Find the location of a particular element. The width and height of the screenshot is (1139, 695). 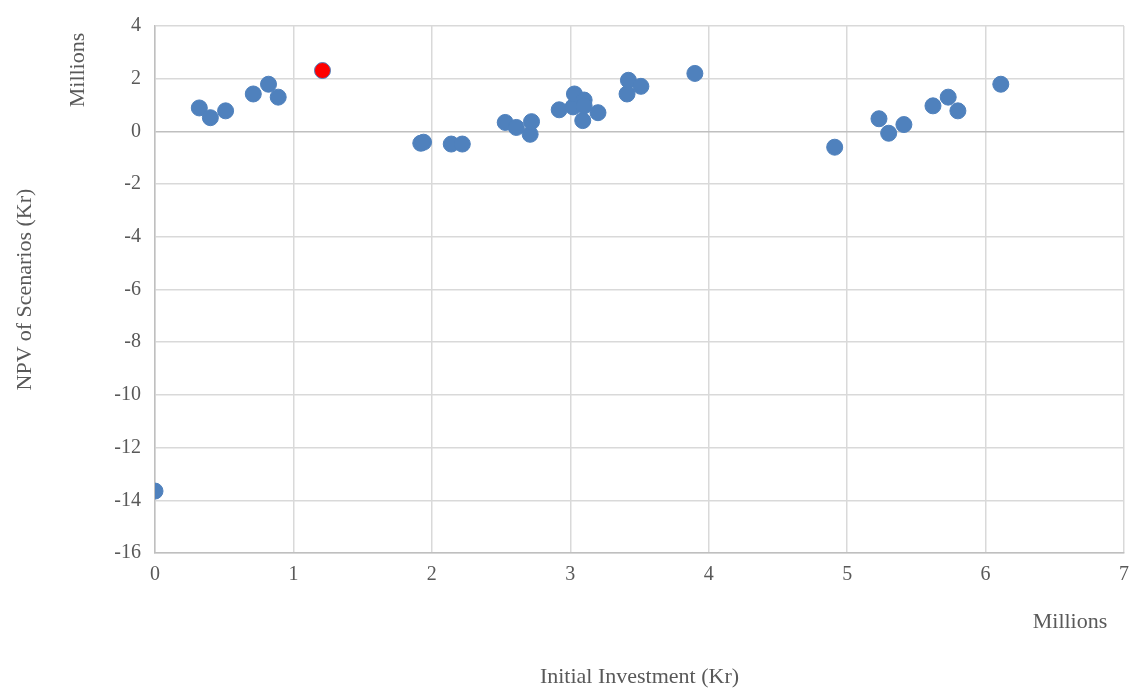

x-tick-label: 7 is located at coordinates (1124, 573).